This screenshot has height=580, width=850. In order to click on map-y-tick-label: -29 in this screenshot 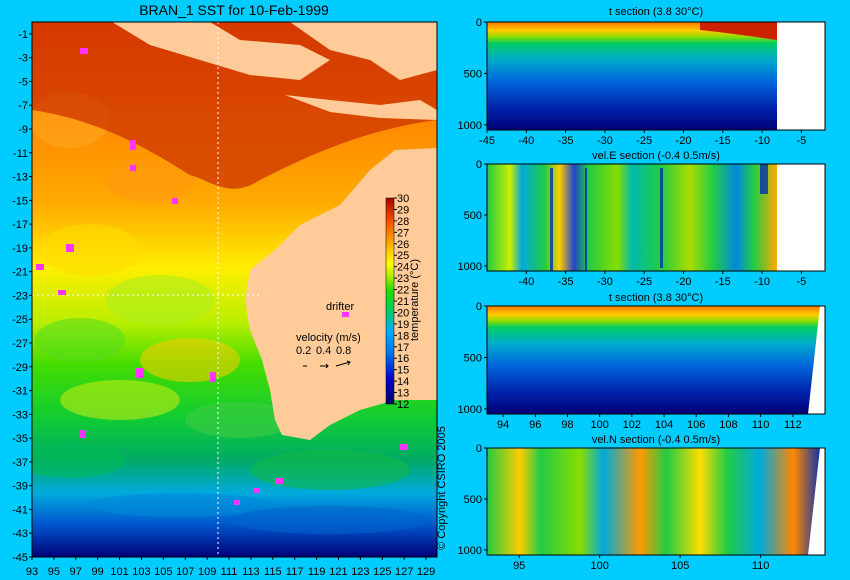, I will do `click(20, 368)`.